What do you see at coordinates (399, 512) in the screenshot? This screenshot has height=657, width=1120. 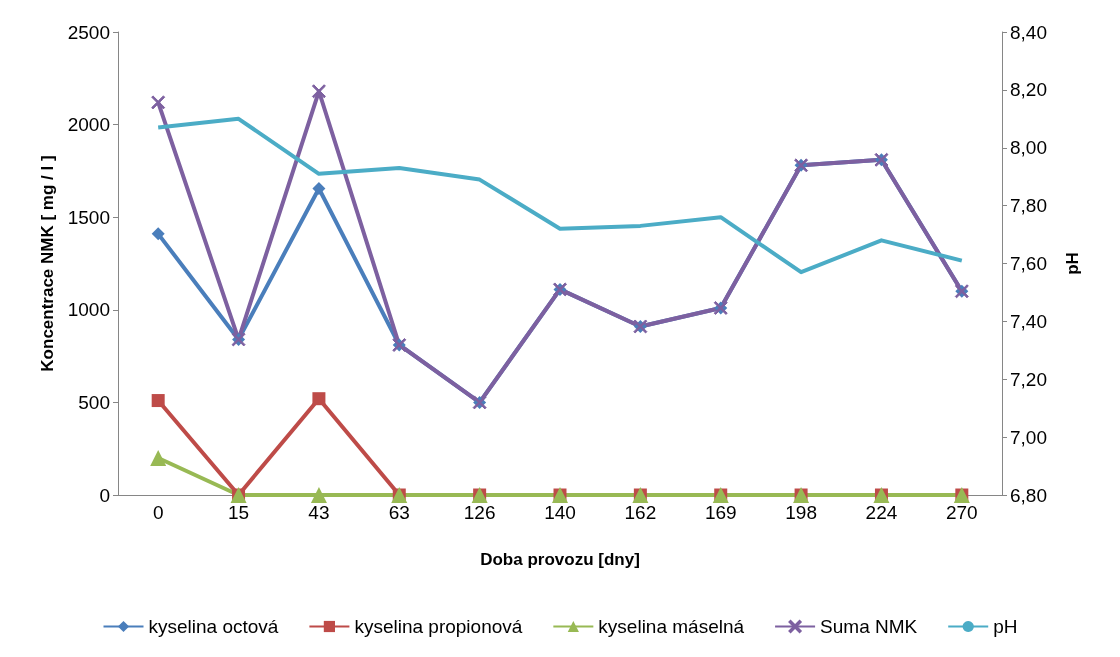 I see `x-tick-label: 63` at bounding box center [399, 512].